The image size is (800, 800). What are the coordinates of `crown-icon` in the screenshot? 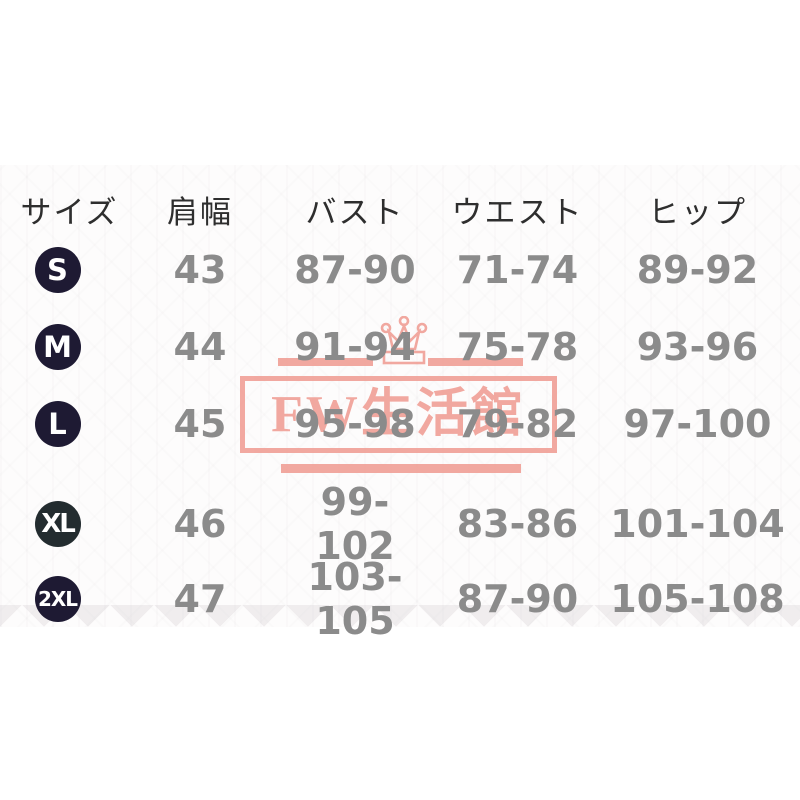 It's located at (404, 340).